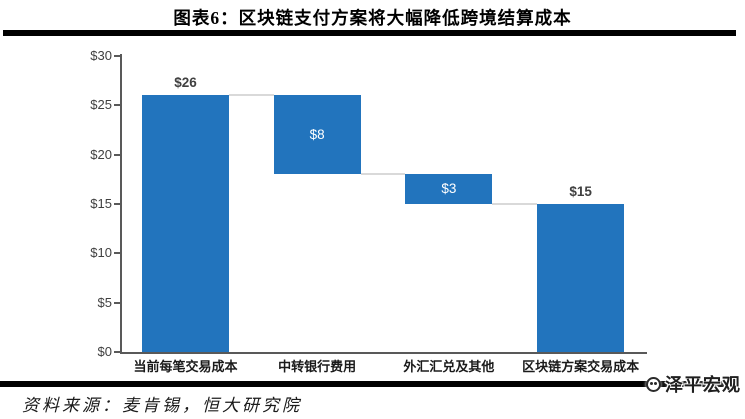  Describe the element at coordinates (101, 253) in the screenshot. I see `y-axis-tick-label: $10` at that location.